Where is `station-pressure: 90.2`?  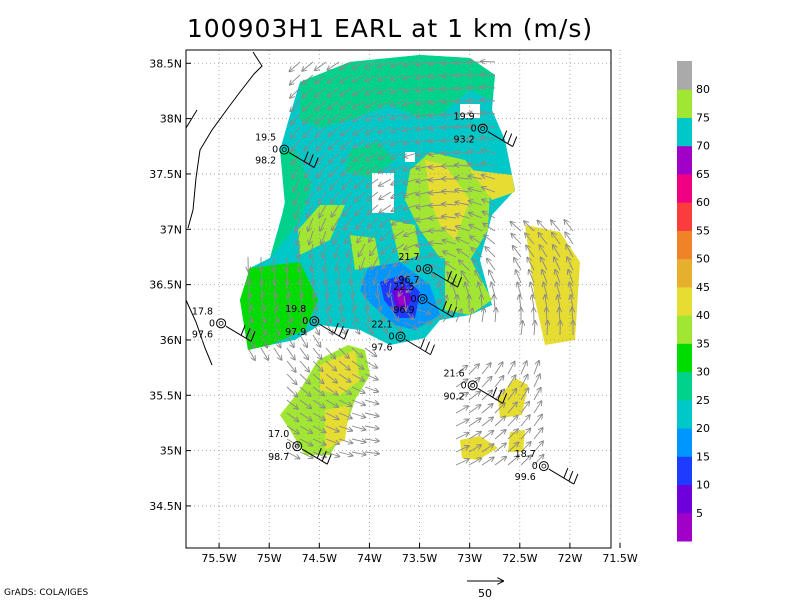
station-pressure: 90.2 is located at coordinates (454, 396).